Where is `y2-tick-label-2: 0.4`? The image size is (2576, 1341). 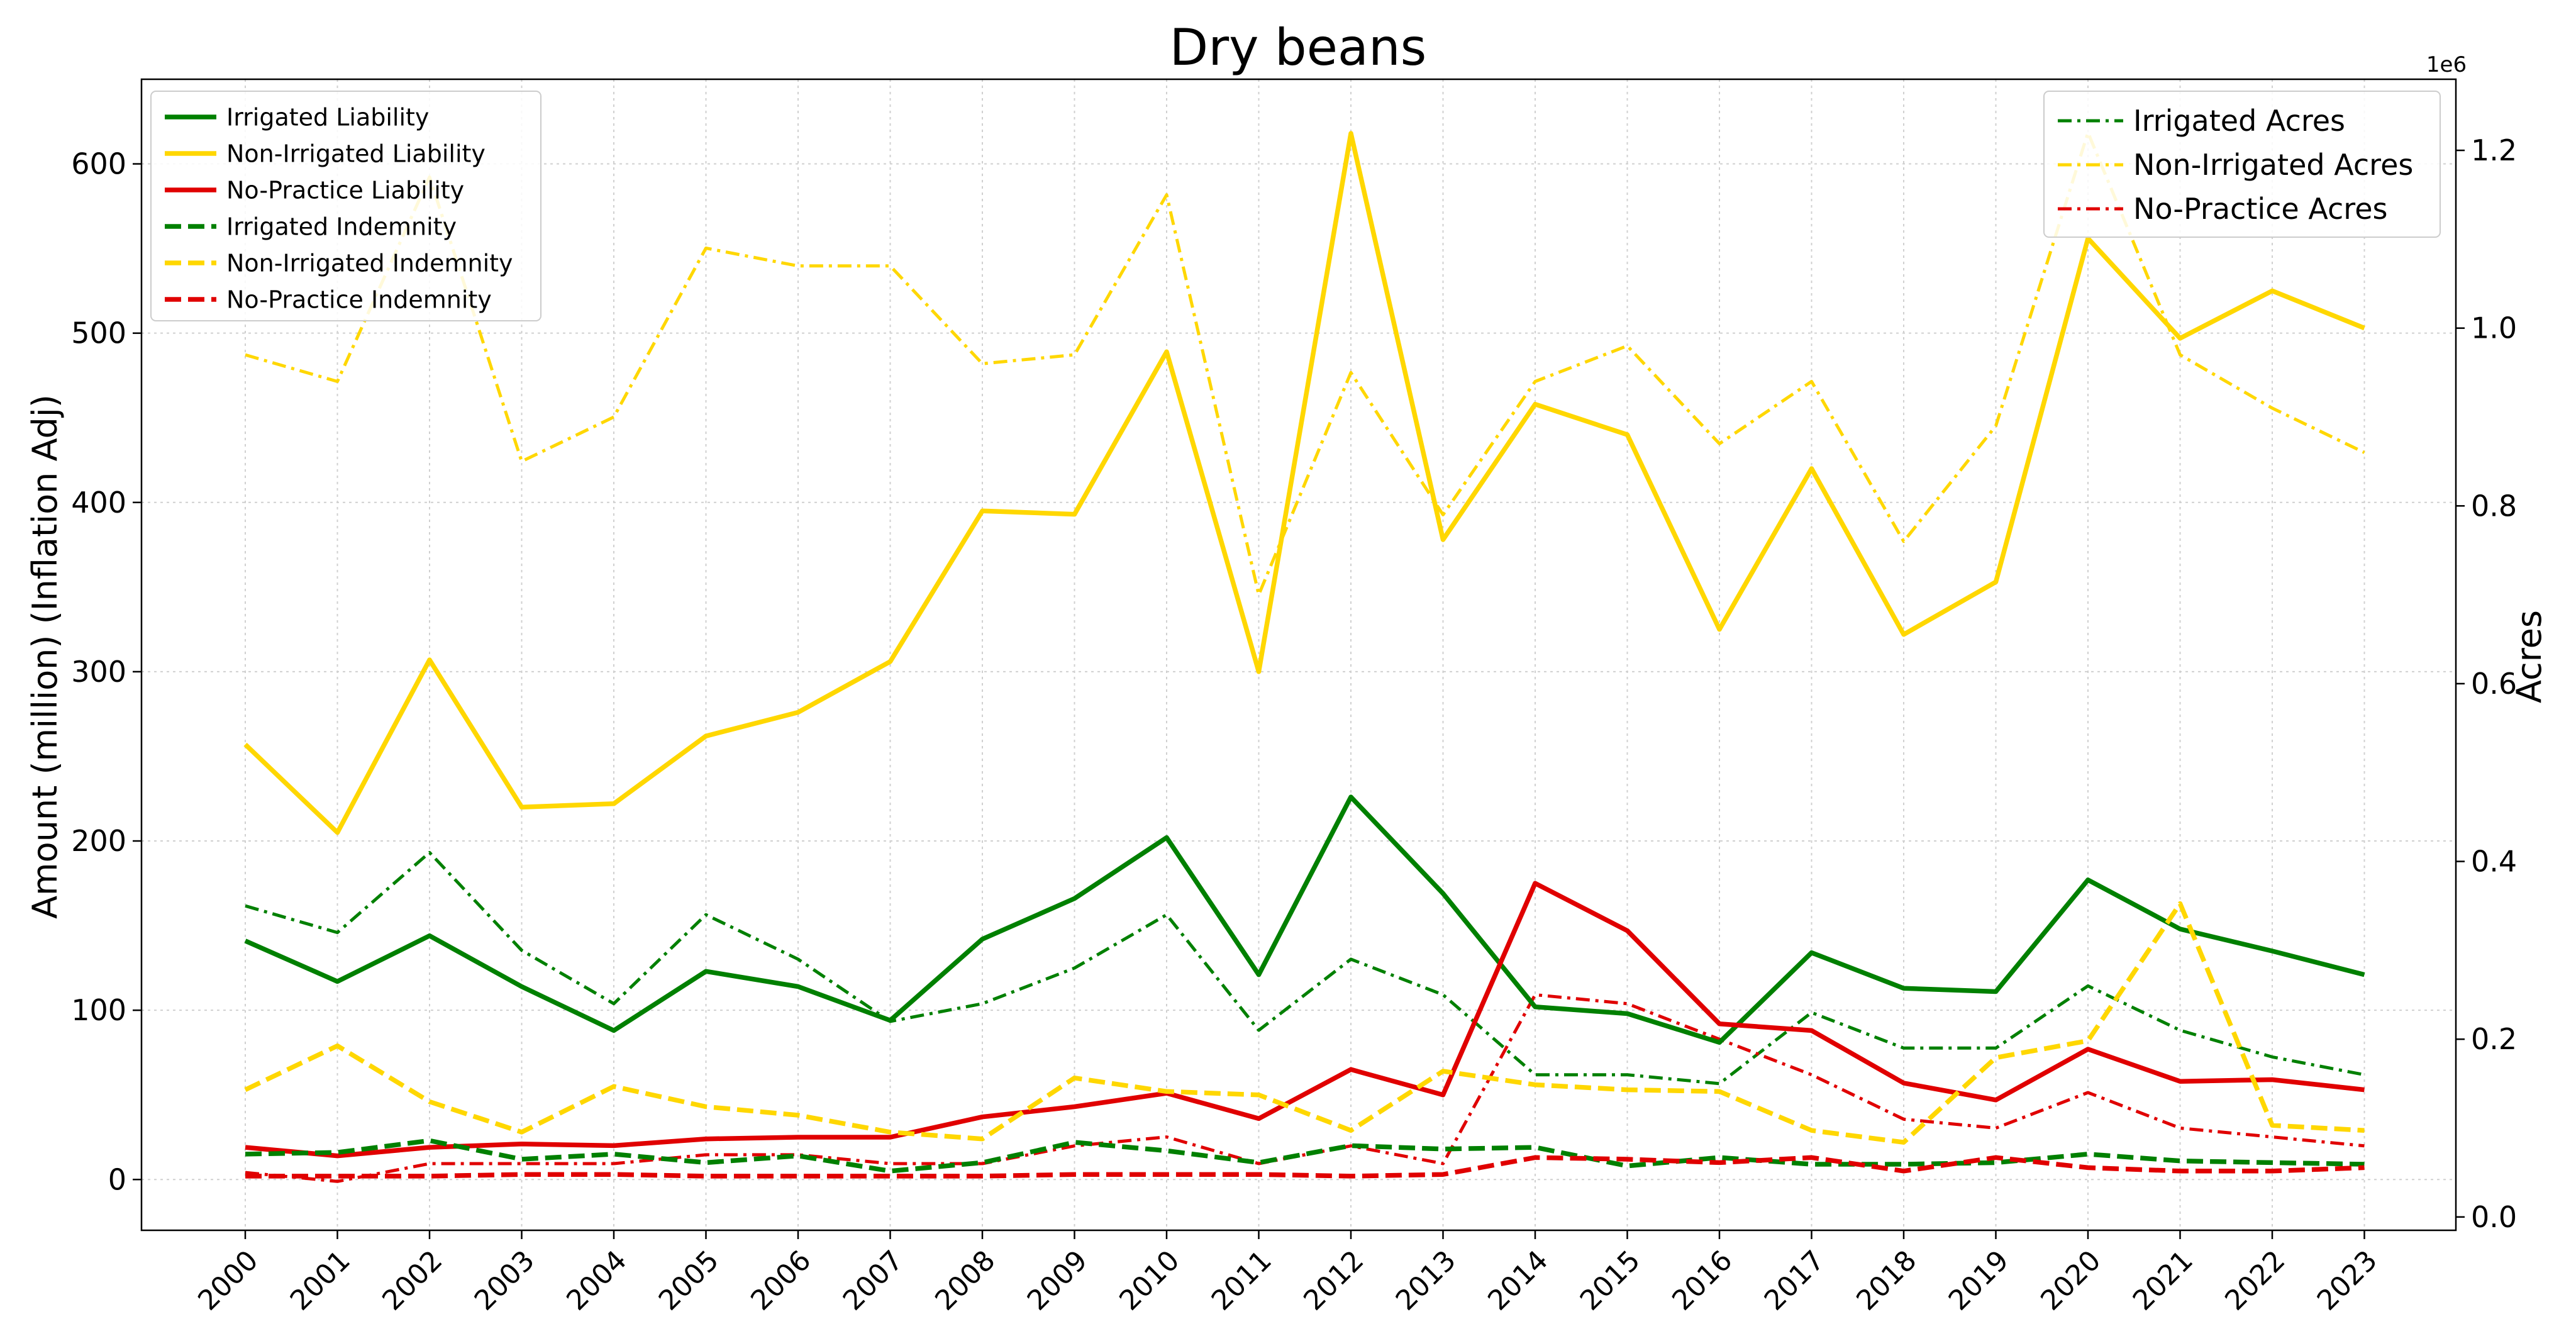 y2-tick-label-2: 0.4 is located at coordinates (2494, 862).